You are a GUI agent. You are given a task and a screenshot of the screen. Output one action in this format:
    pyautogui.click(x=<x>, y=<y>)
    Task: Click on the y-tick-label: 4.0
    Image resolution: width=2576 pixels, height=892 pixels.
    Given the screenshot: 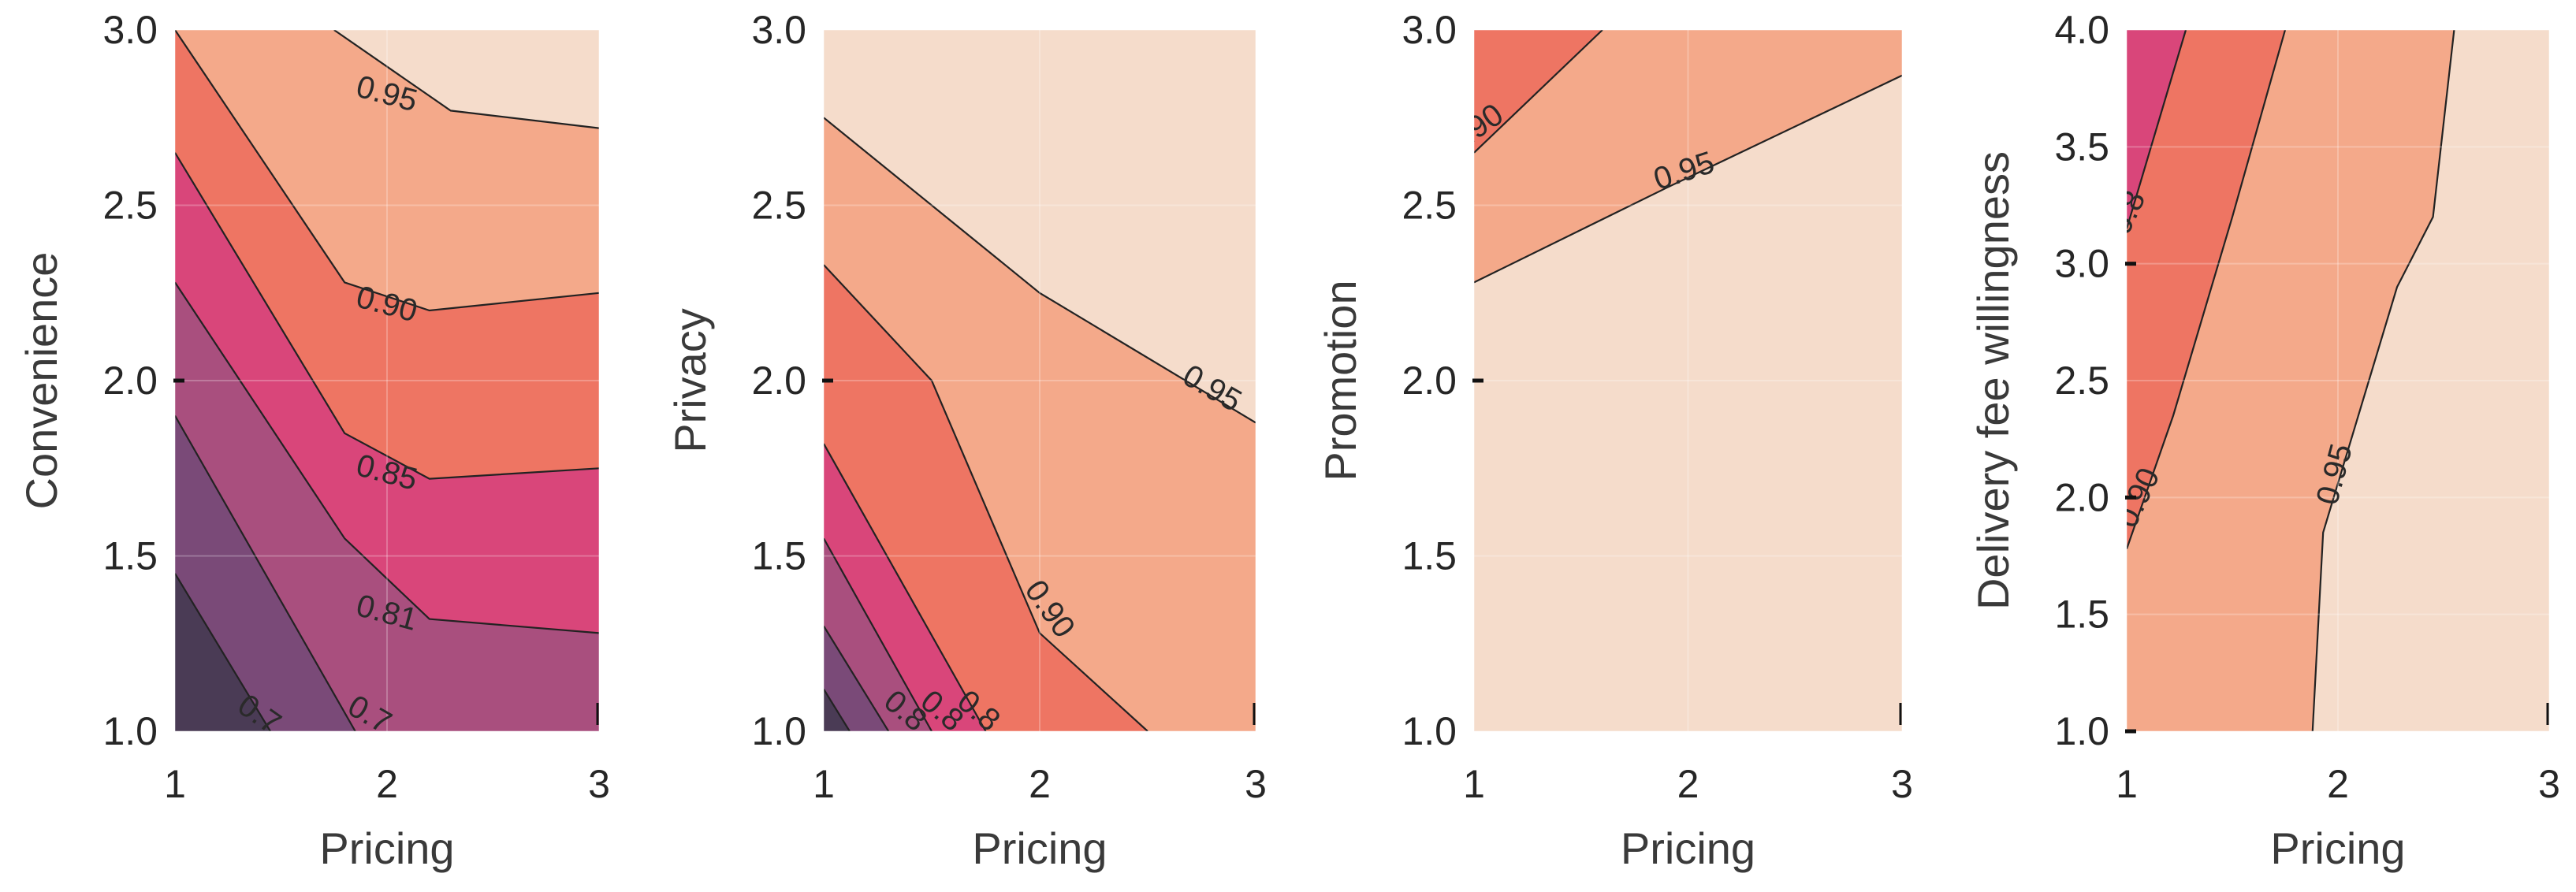 What is the action you would take?
    pyautogui.click(x=2081, y=30)
    